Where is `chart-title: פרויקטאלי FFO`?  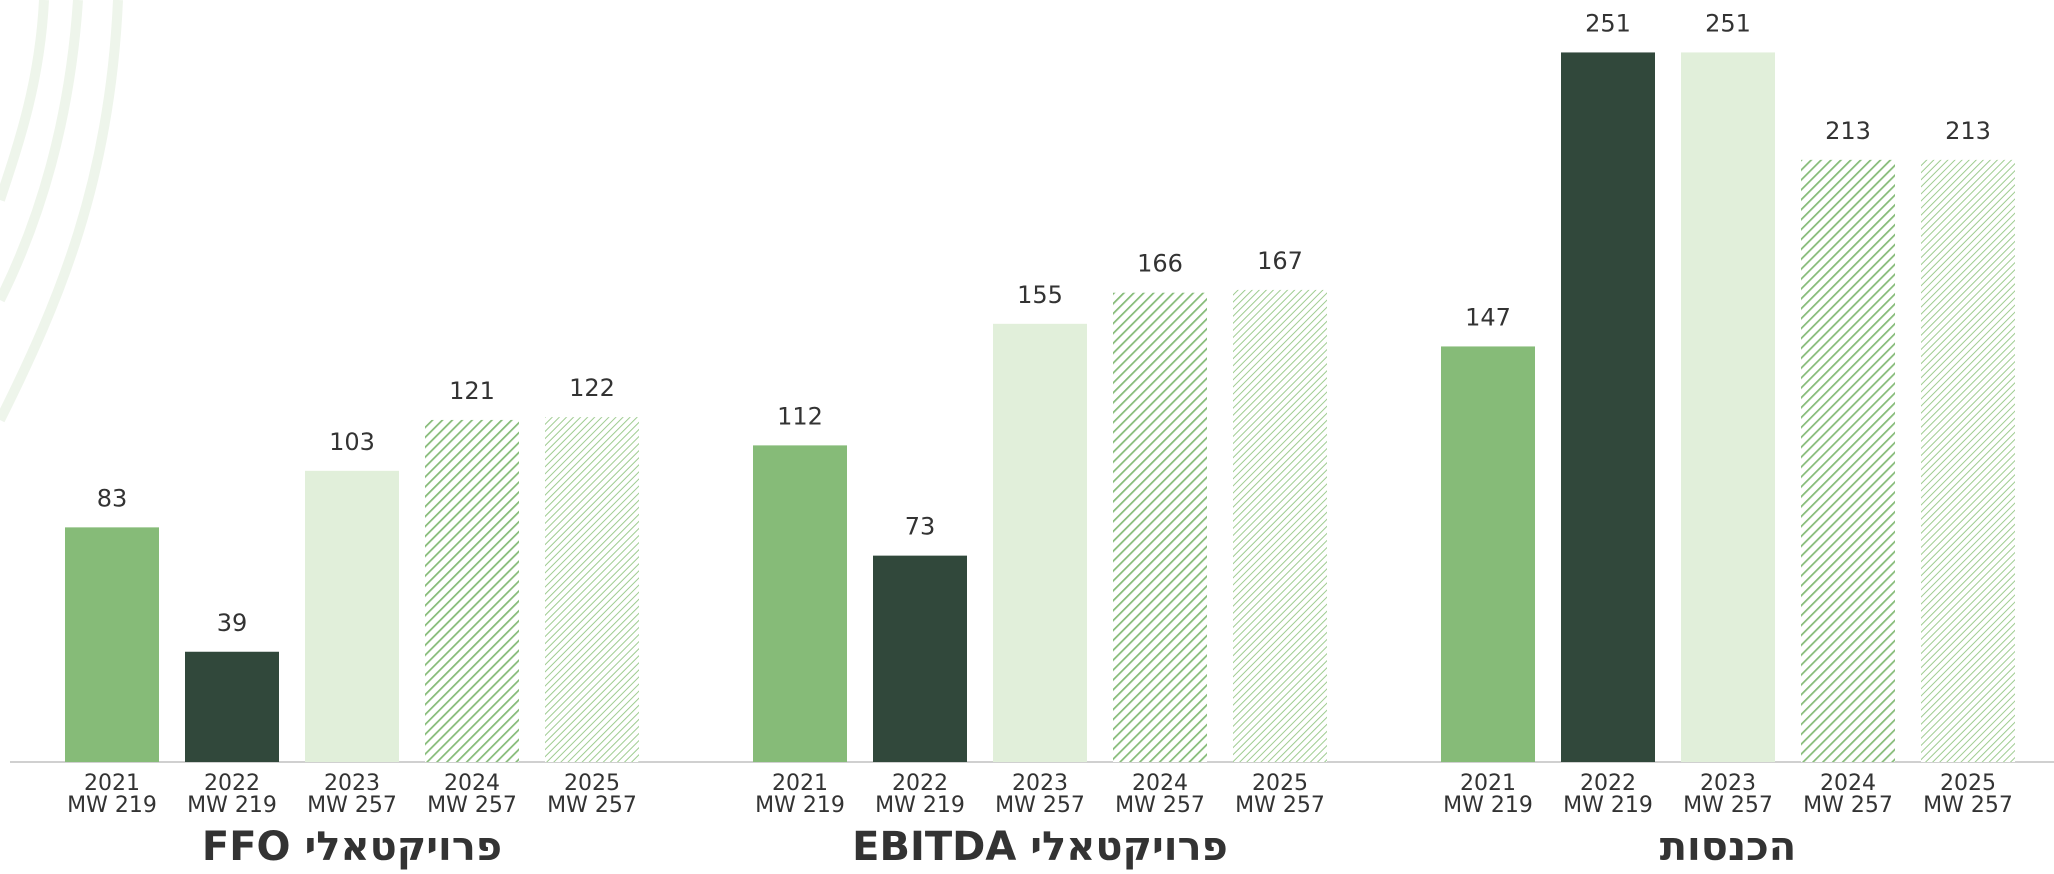
chart-title: פרויקטאלי FFO is located at coordinates (352, 847).